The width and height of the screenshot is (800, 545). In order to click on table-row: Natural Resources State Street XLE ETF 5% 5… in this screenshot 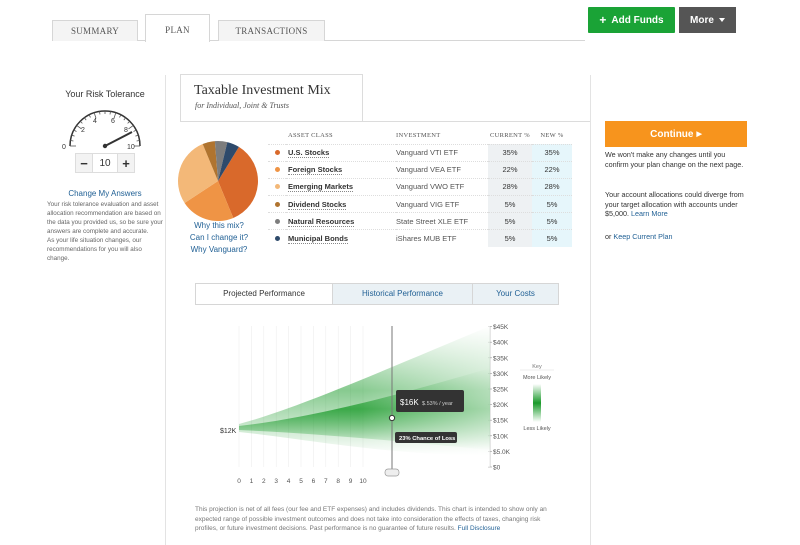, I will do `click(420, 221)`.